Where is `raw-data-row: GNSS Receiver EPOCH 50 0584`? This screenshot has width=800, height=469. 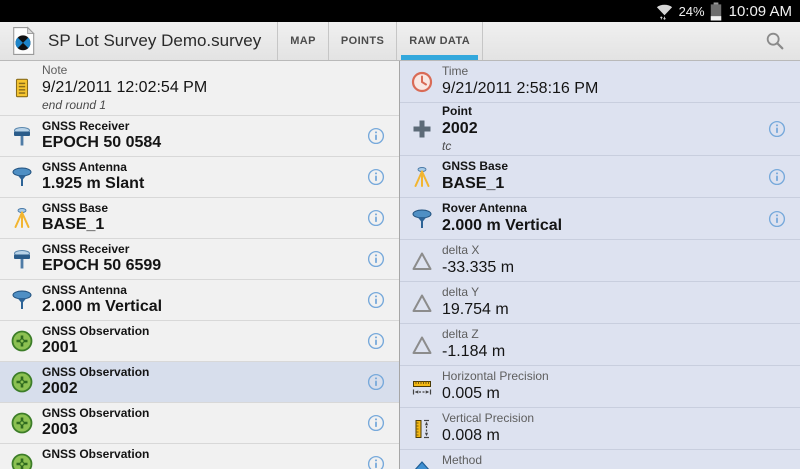
raw-data-row: GNSS Receiver EPOCH 50 0584 is located at coordinates (199, 136).